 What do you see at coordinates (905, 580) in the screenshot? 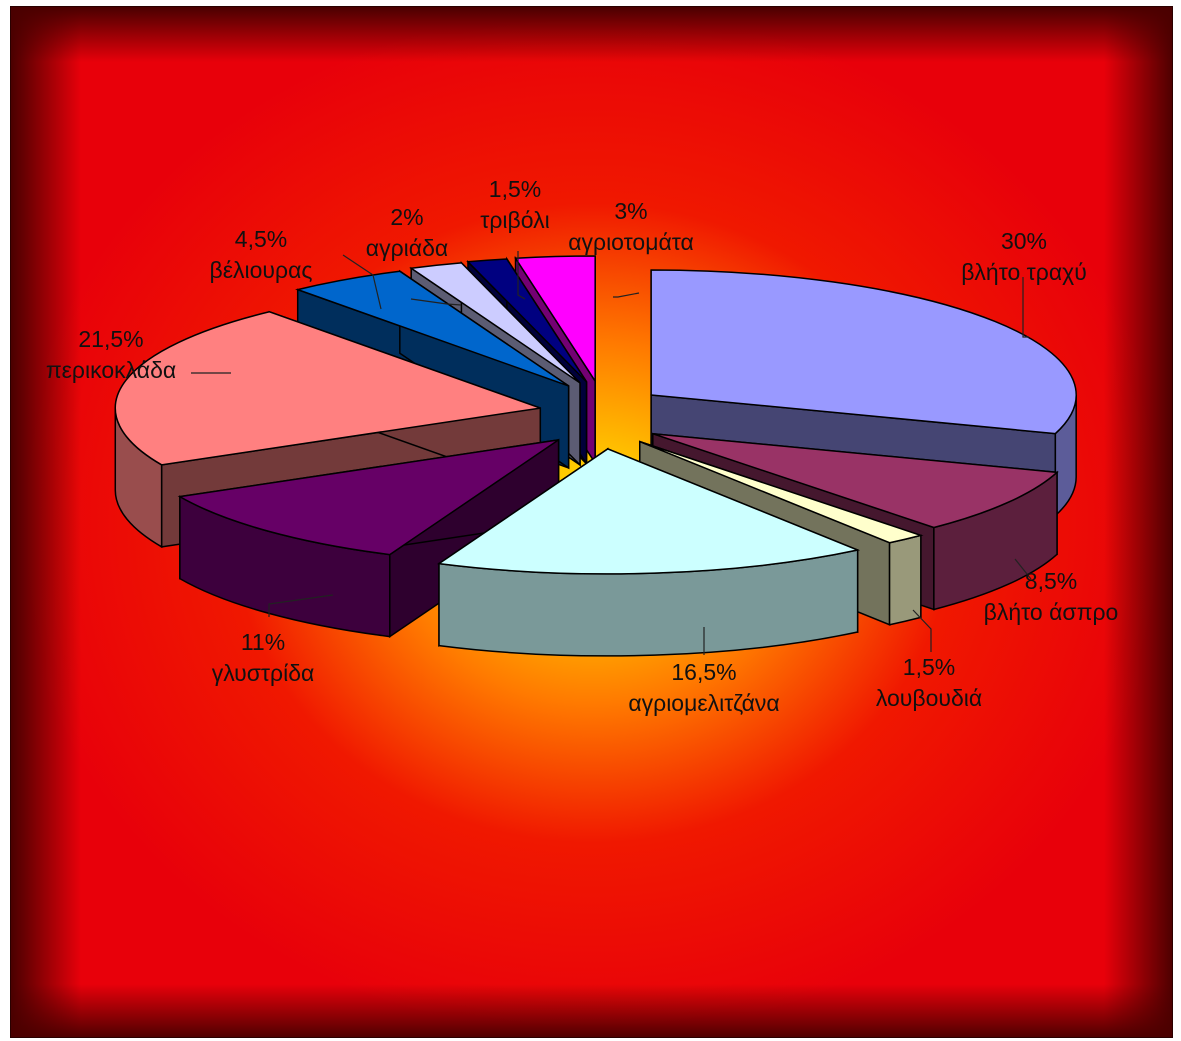
I see `slice-outer-wall` at bounding box center [905, 580].